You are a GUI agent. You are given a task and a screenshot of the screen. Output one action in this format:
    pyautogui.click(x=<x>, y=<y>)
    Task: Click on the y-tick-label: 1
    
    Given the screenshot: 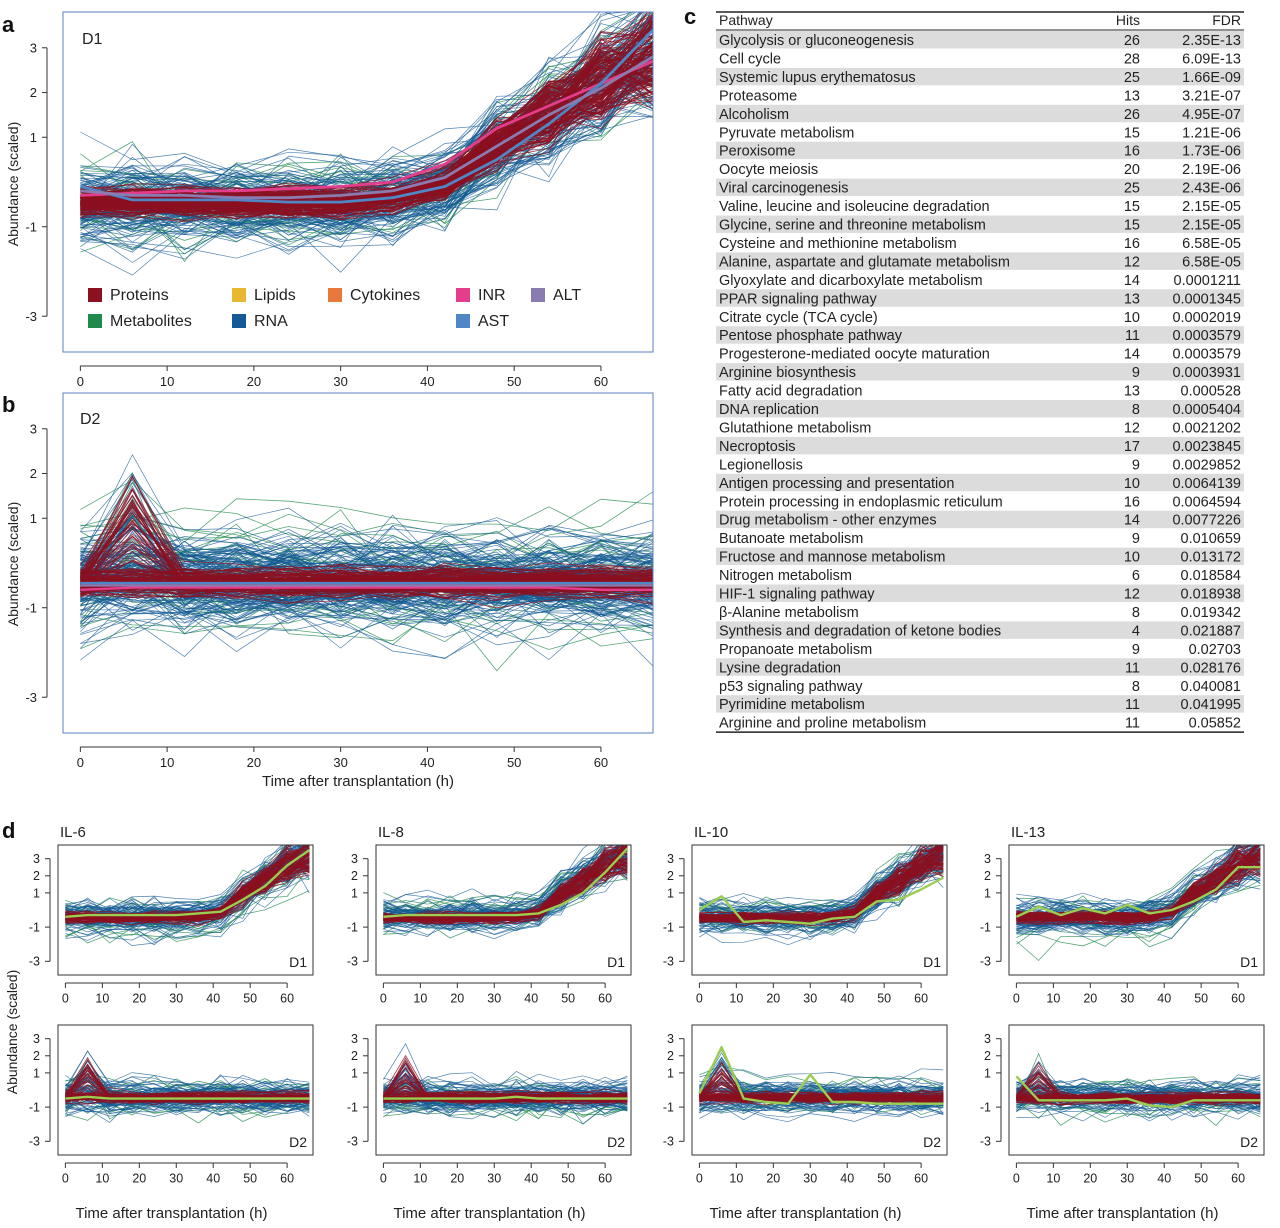 What is the action you would take?
    pyautogui.click(x=354, y=893)
    